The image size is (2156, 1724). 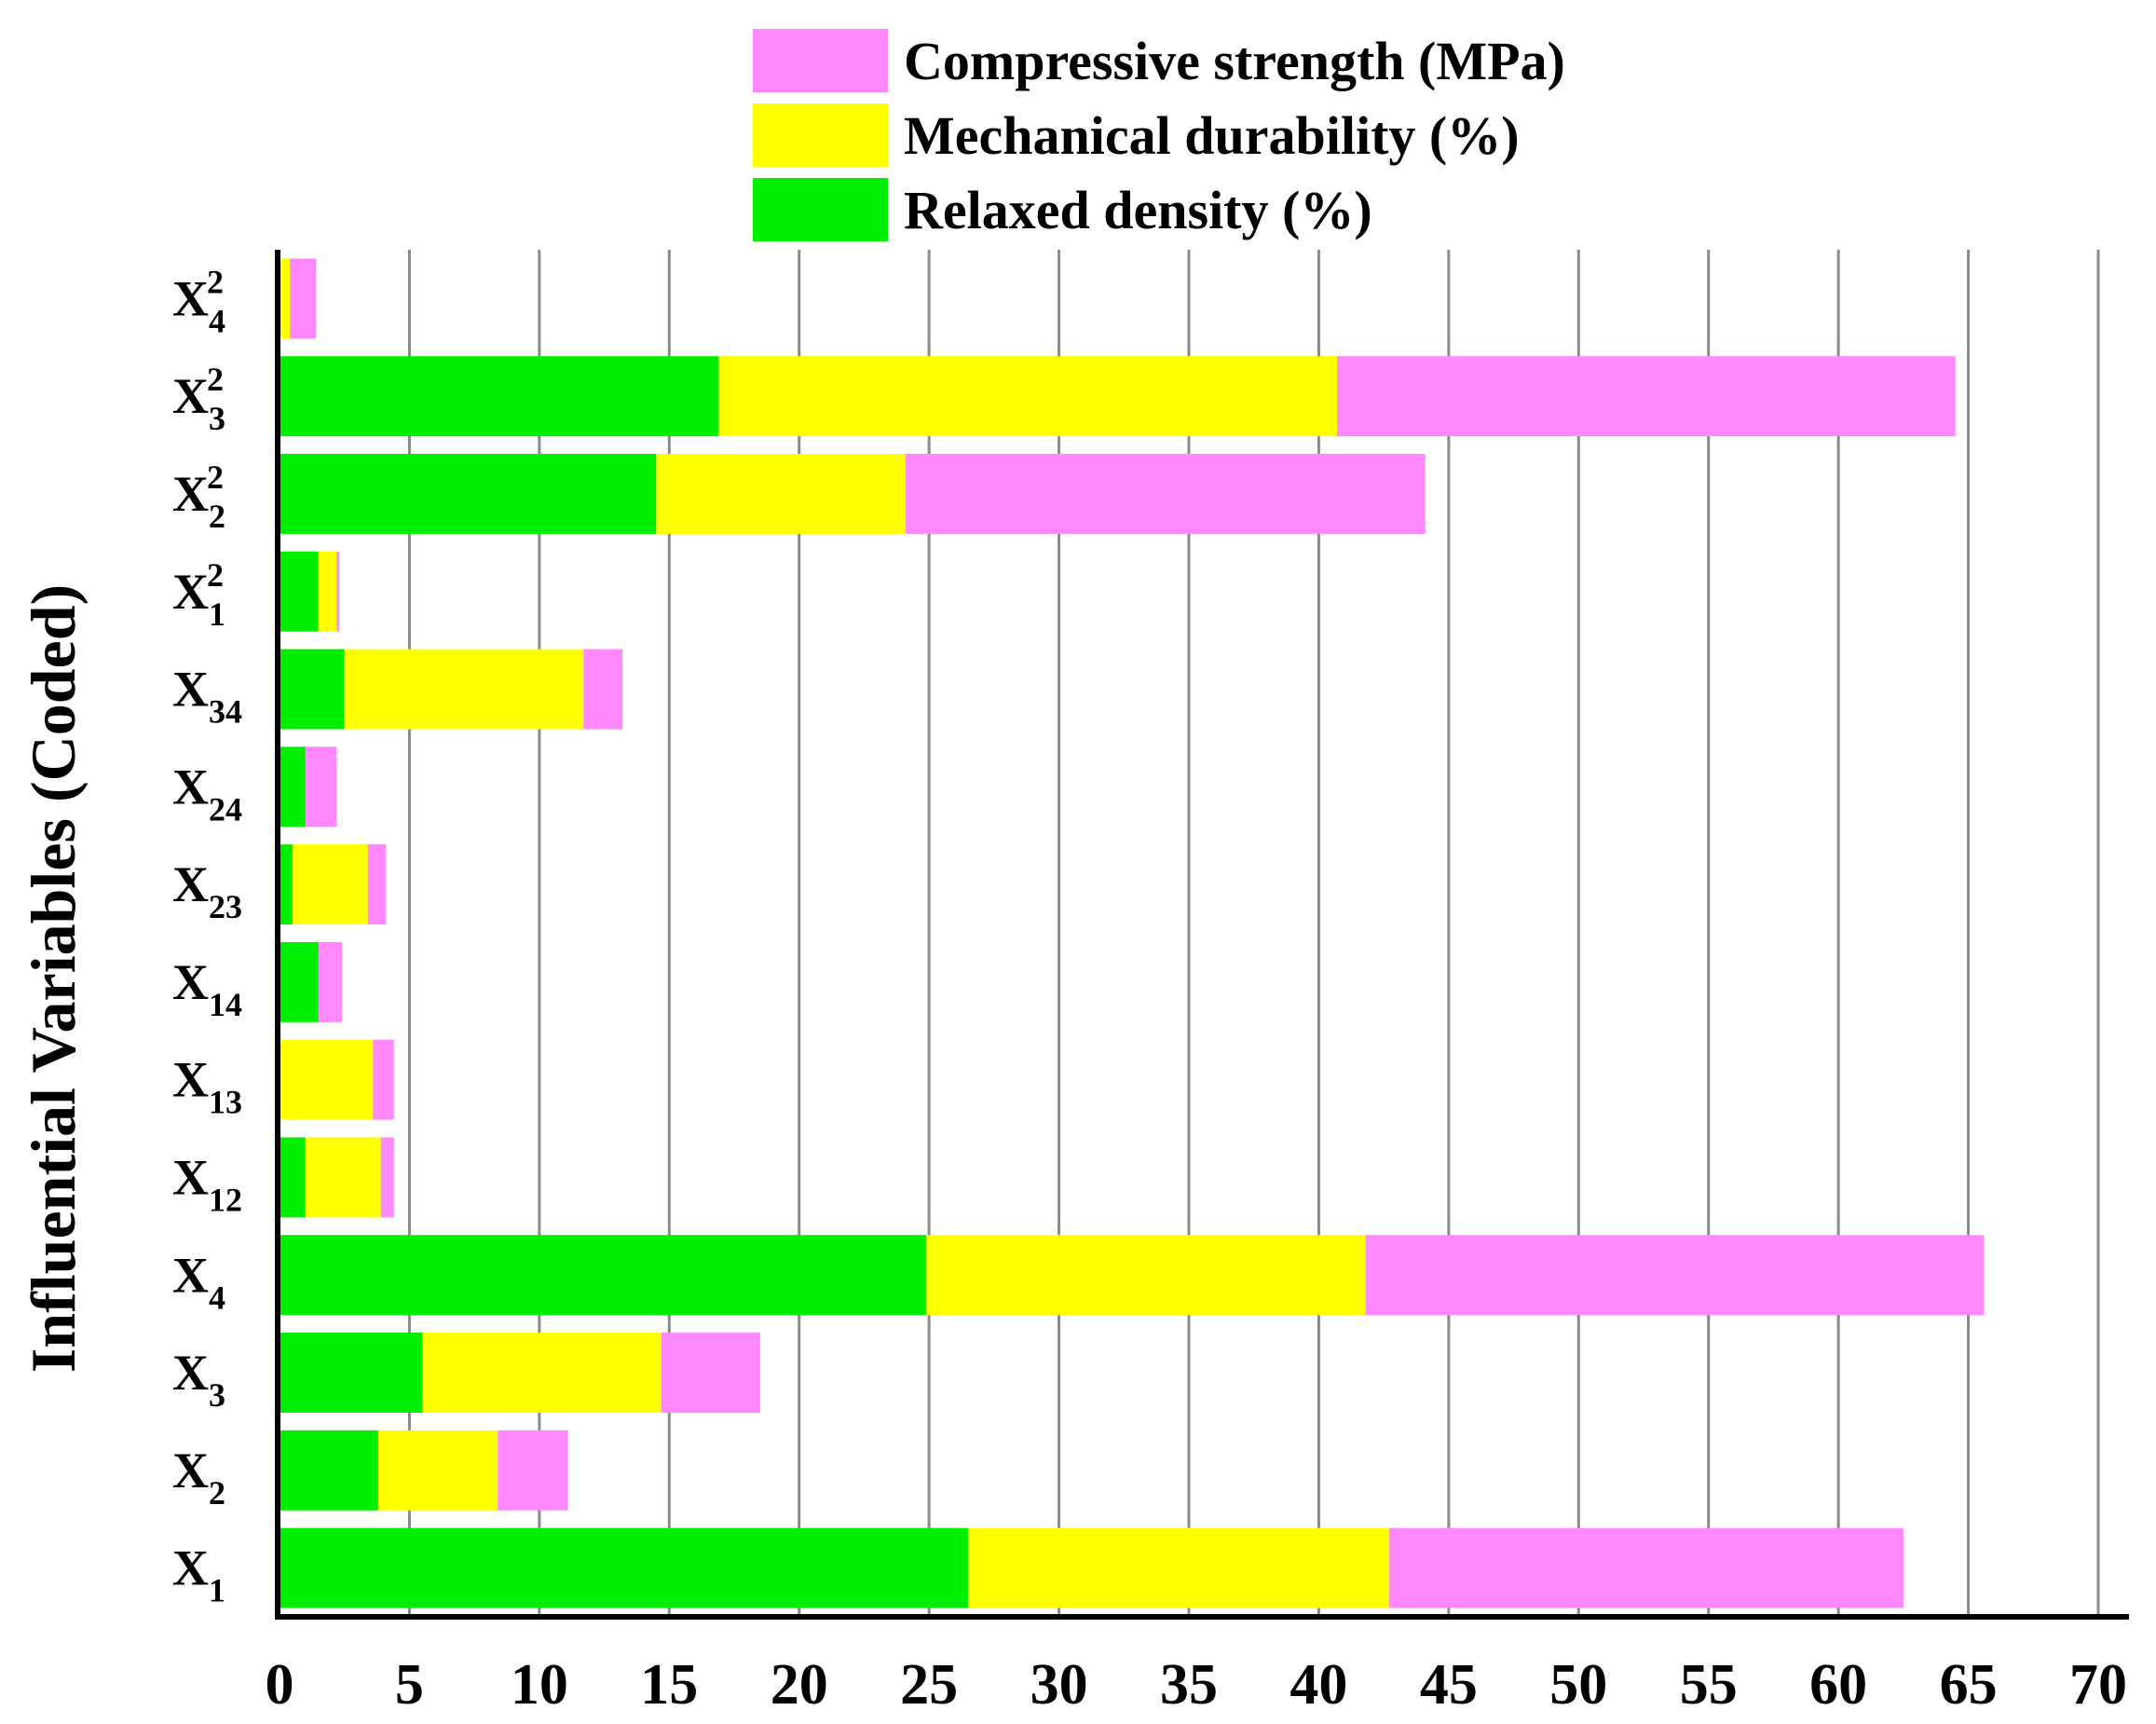 What do you see at coordinates (280, 1685) in the screenshot?
I see `x-tick-label-0: 0` at bounding box center [280, 1685].